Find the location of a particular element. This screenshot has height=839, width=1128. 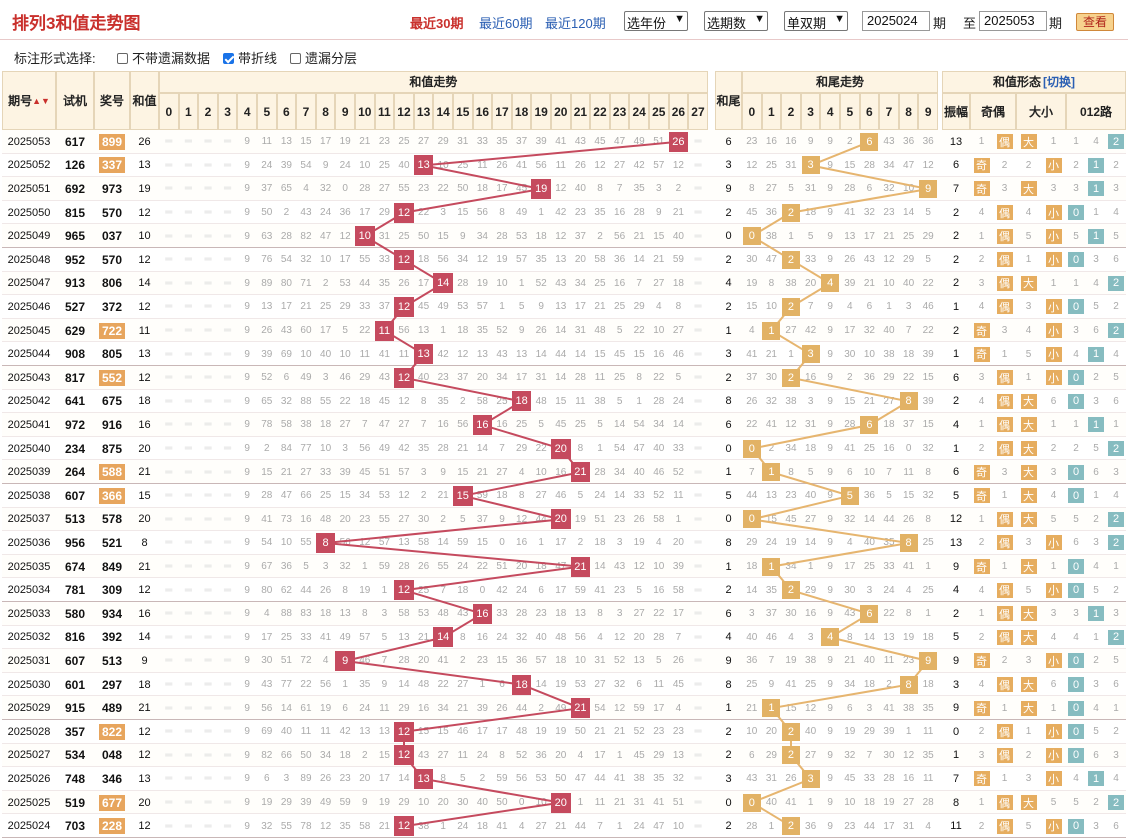

miss-count: 7 is located at coordinates (908, 331).